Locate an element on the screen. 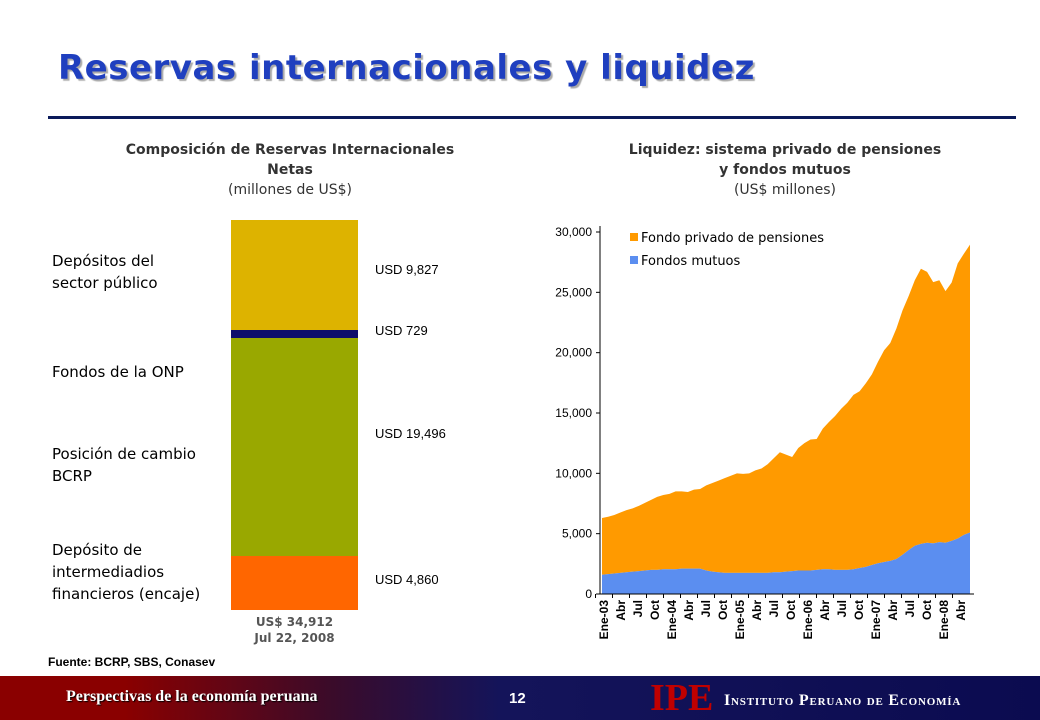 The image size is (1040, 720). category-label-line: intermediadios is located at coordinates (108, 572).